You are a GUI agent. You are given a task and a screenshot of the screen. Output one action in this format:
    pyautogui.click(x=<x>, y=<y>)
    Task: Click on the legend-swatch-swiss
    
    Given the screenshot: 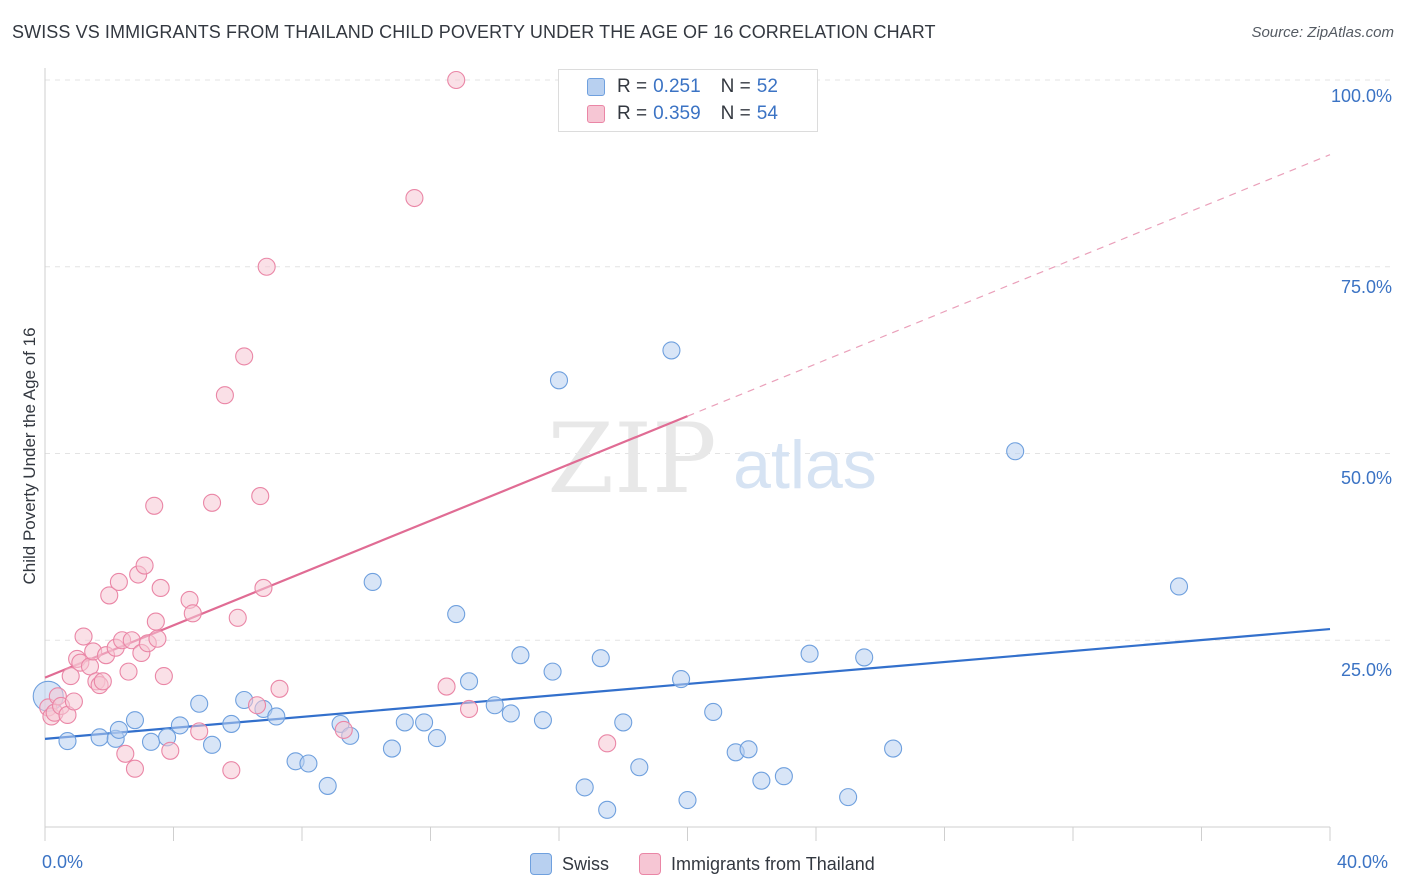 What is the action you would take?
    pyautogui.click(x=541, y=864)
    